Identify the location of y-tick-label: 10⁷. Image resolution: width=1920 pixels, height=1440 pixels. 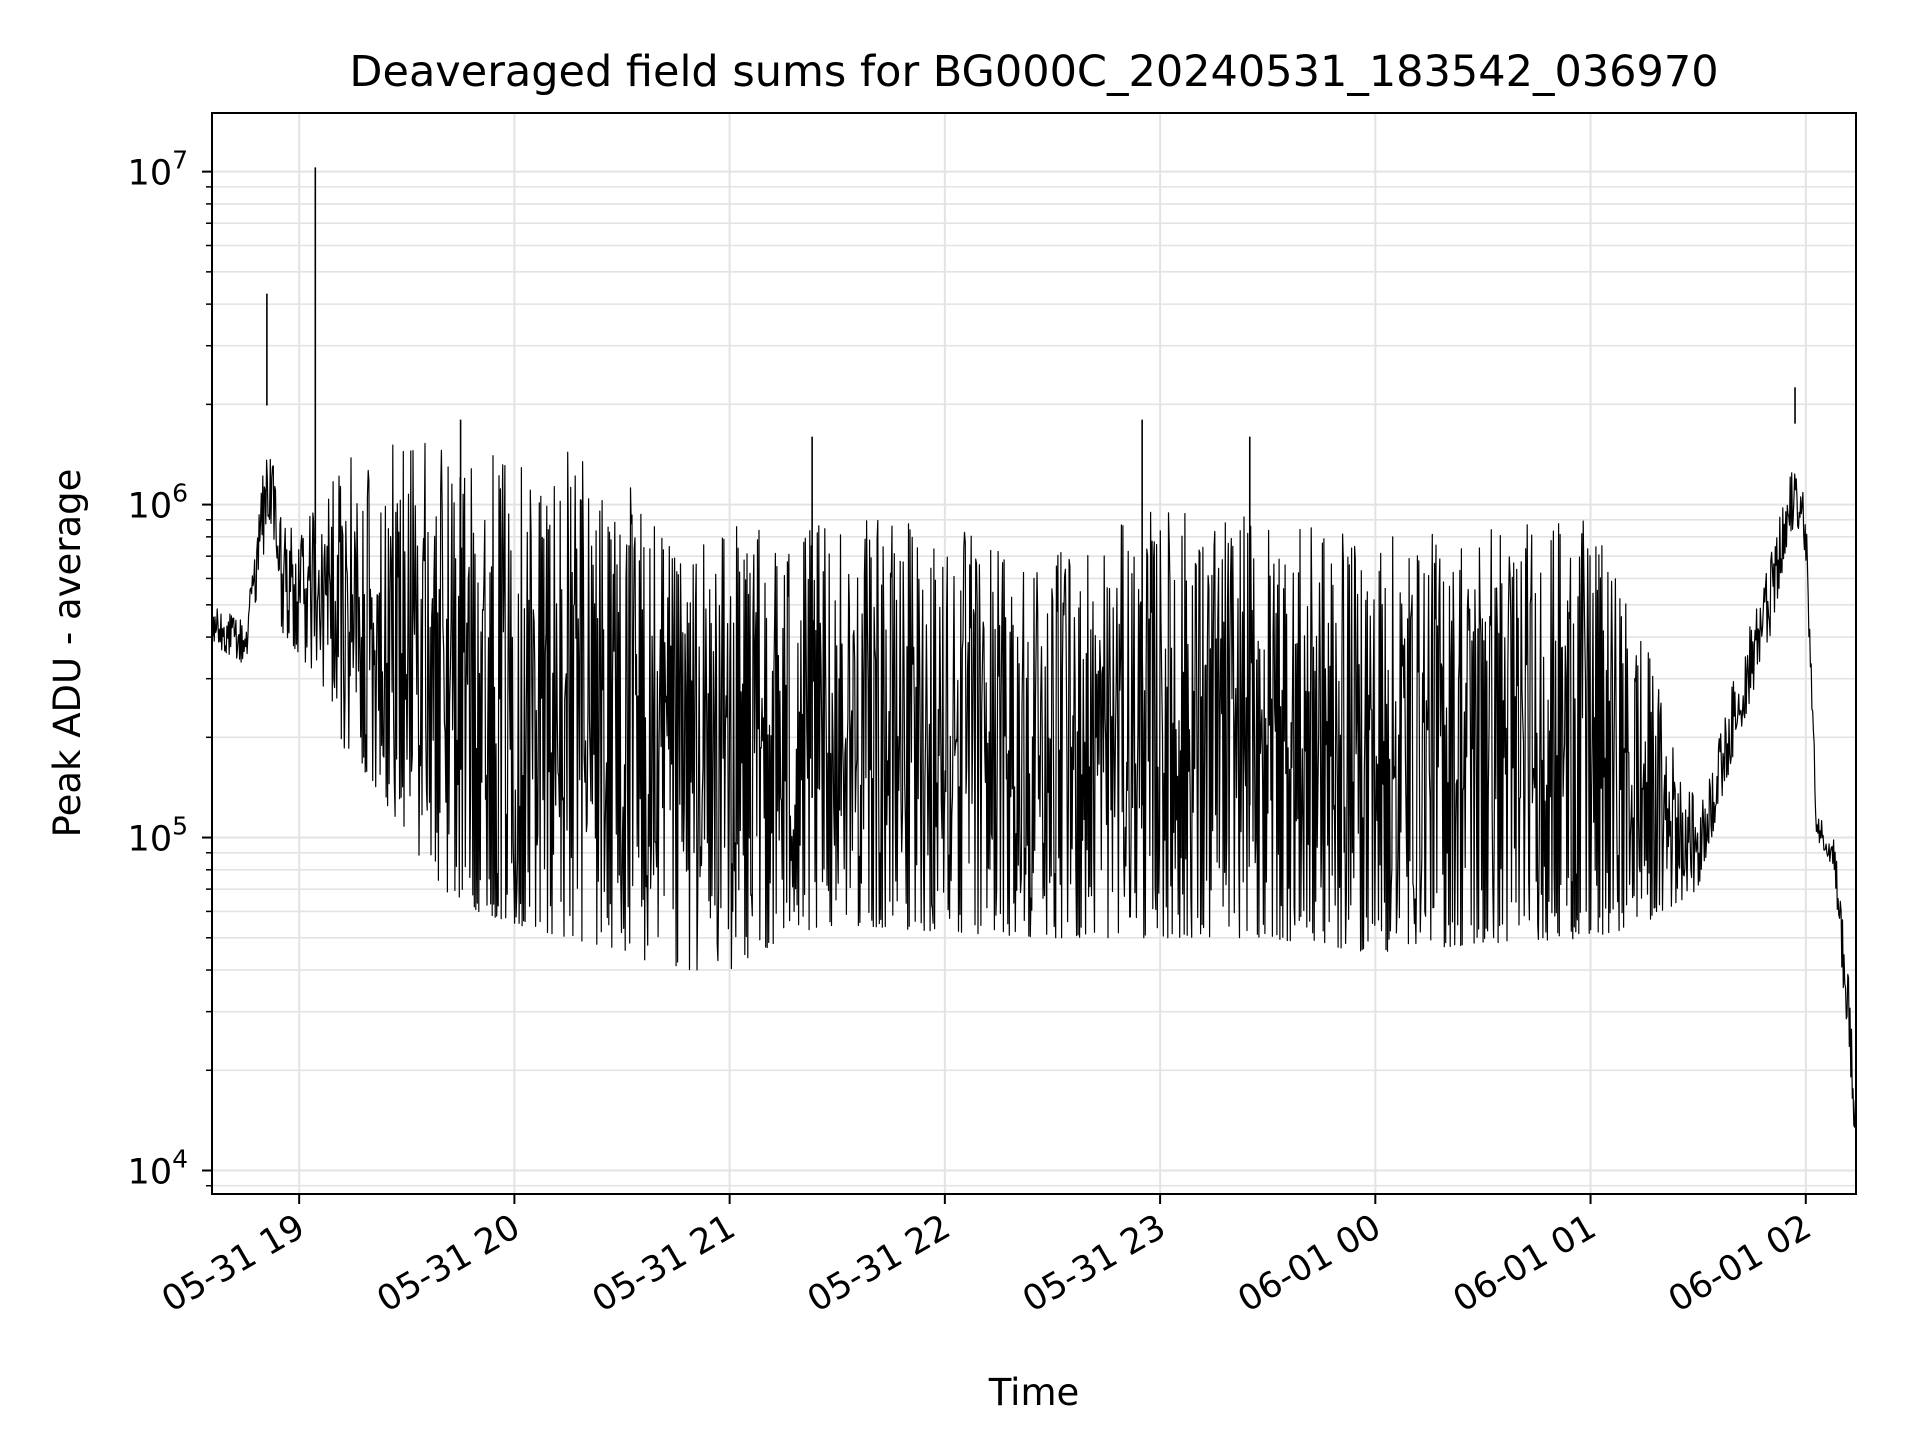
(158, 170).